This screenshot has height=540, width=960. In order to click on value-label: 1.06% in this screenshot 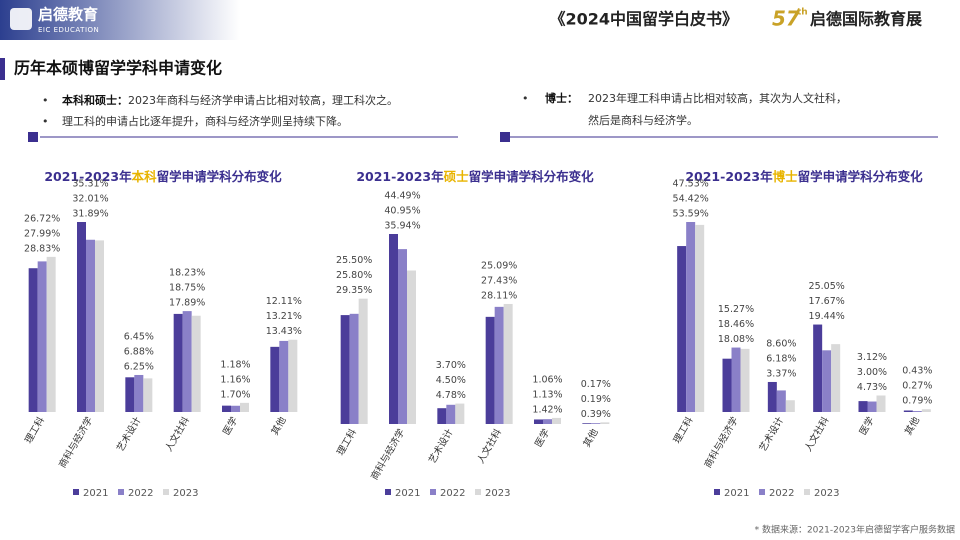, I will do `click(547, 379)`.